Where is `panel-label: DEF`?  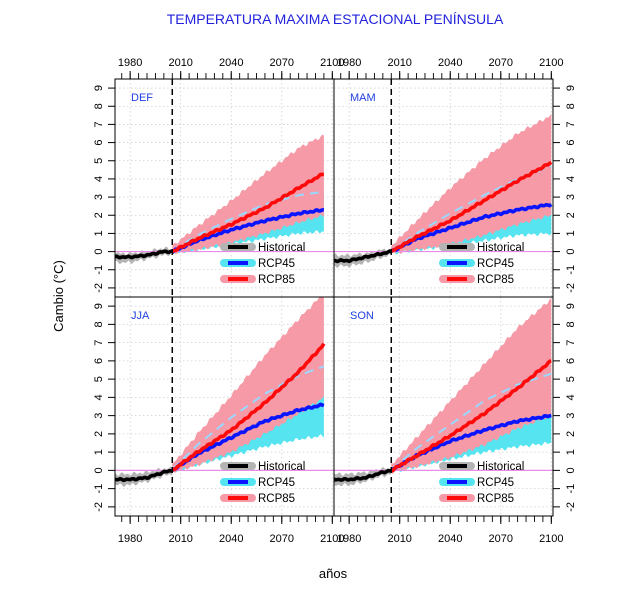 panel-label: DEF is located at coordinates (142, 98).